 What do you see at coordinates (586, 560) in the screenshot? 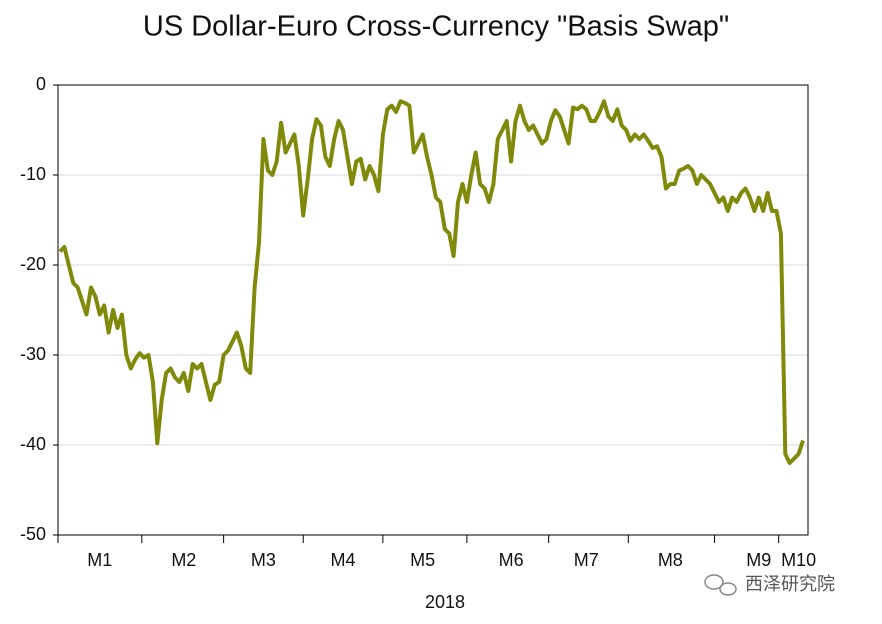
I see `x-tick-label: M7` at bounding box center [586, 560].